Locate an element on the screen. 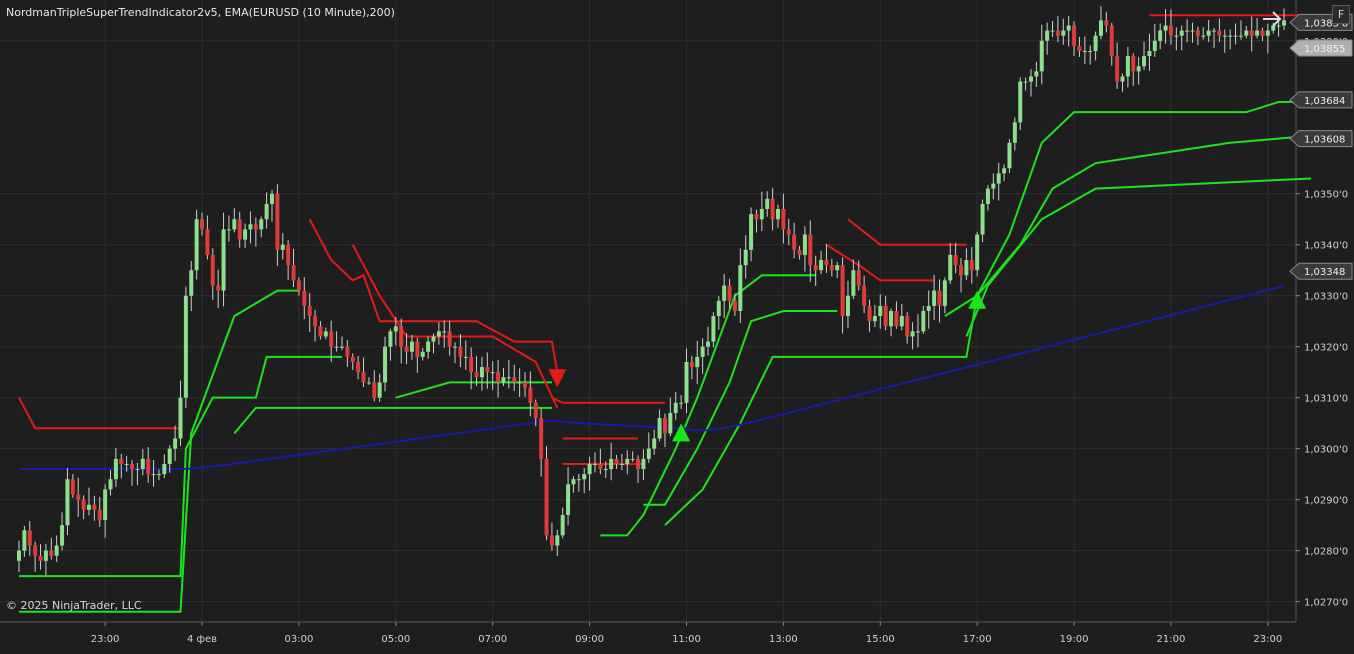  y-tick-label: 1,0350'0 is located at coordinates (1326, 195).